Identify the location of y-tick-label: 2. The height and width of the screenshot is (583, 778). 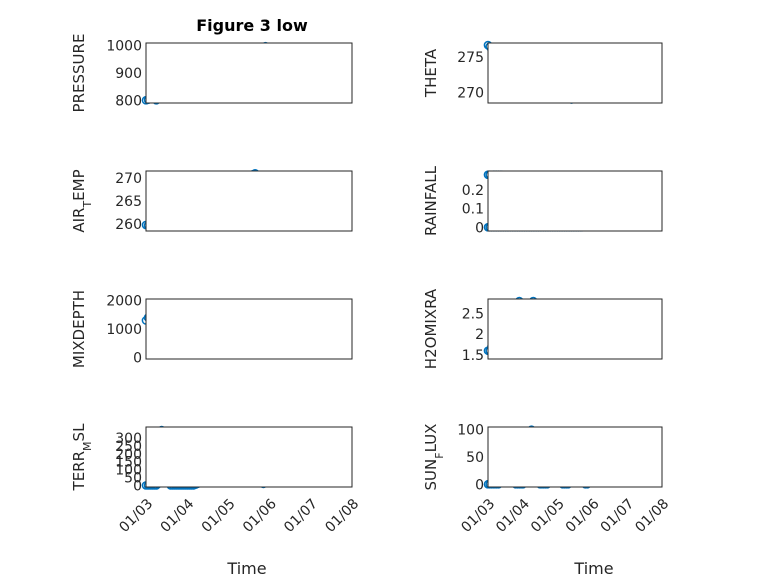
(479, 335).